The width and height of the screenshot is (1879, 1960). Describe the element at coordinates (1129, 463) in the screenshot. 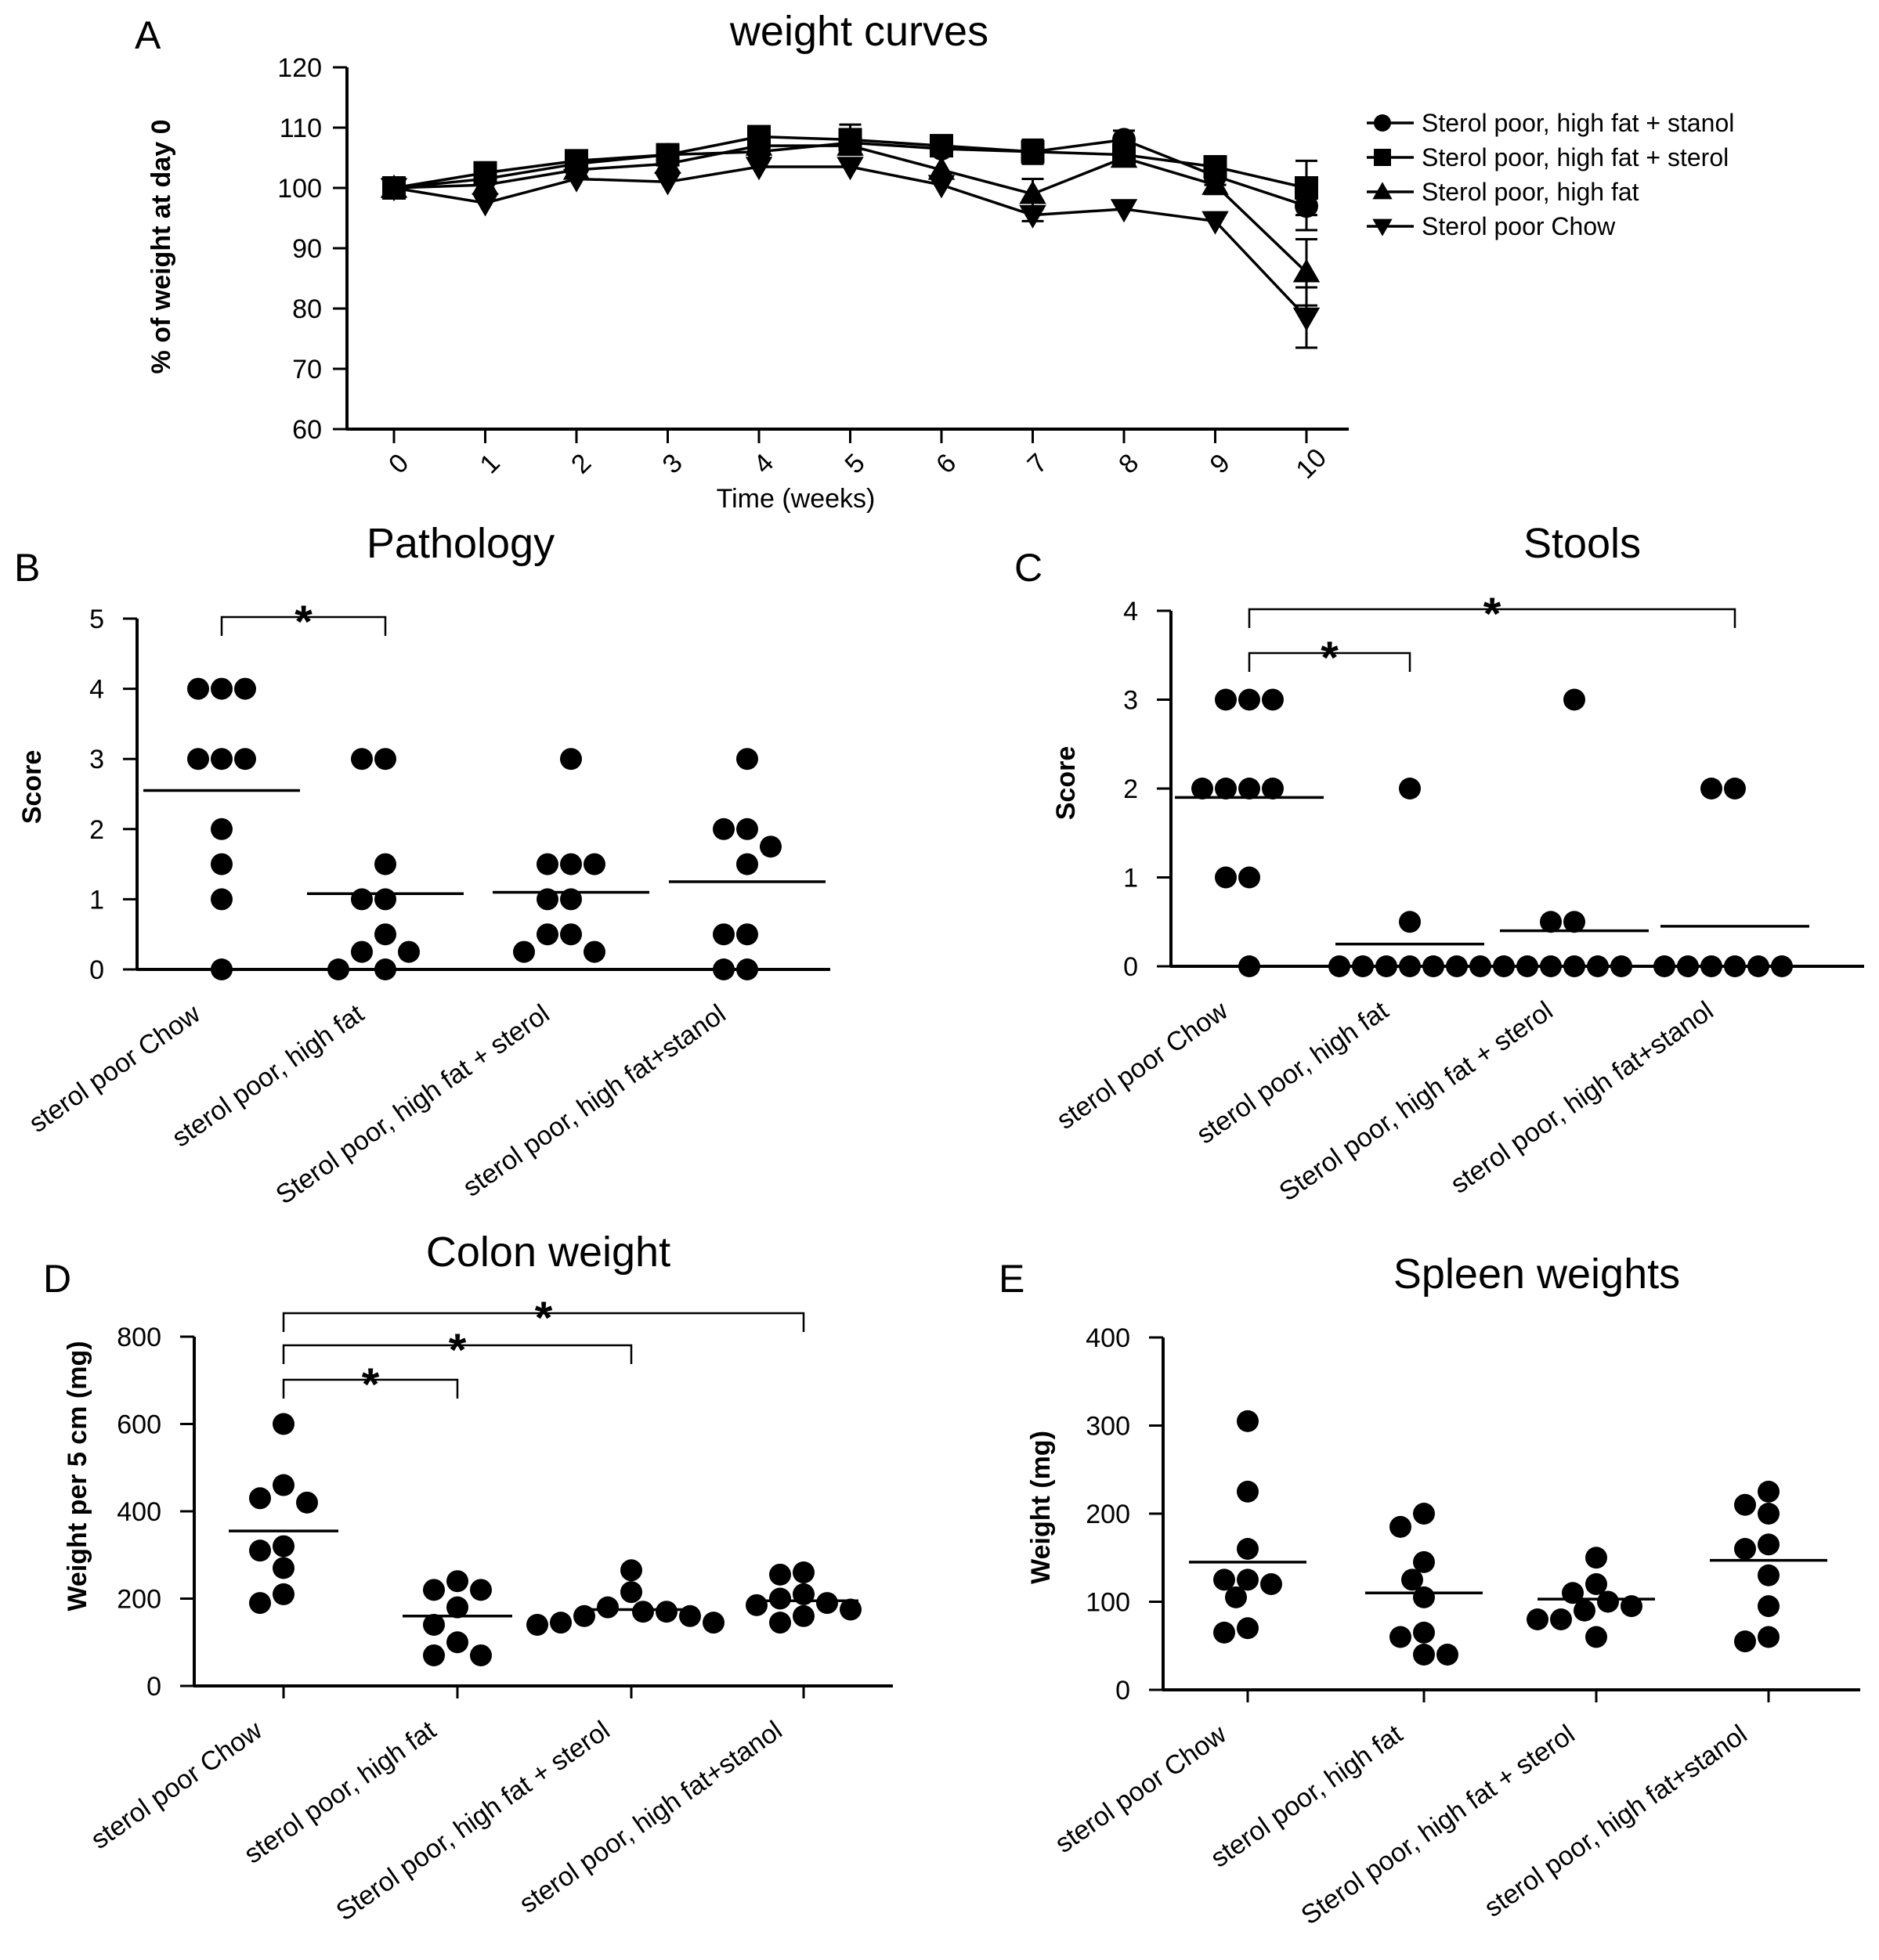

I see `x-tick-label-a: 8` at that location.